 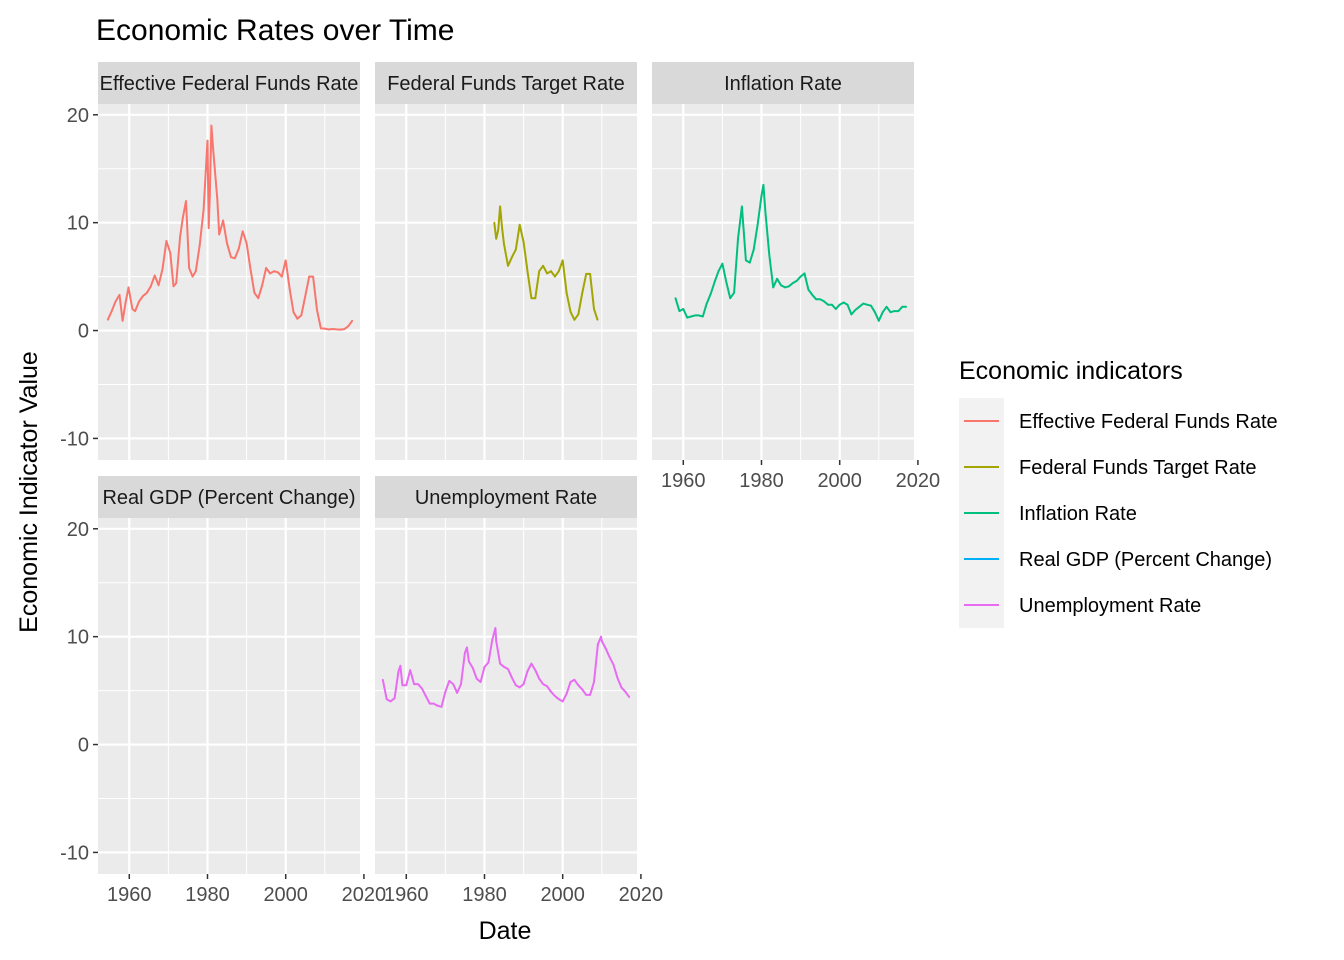 I want to click on legend-label: Real GDP (Percent Change), so click(x=1145, y=560).